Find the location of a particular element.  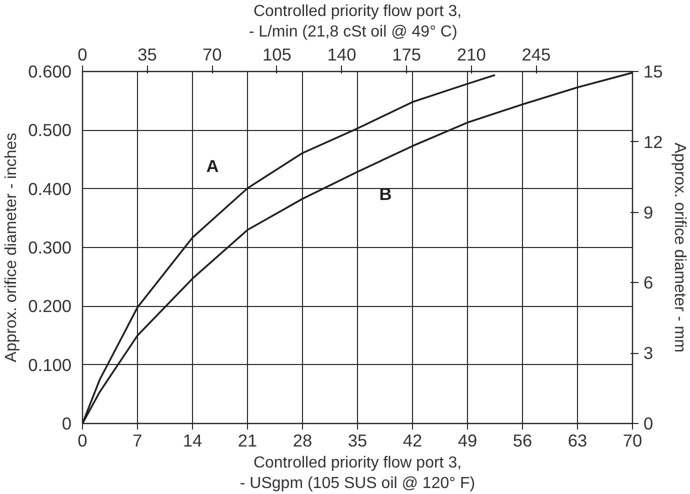

y2-tick-label: 9 is located at coordinates (649, 212).